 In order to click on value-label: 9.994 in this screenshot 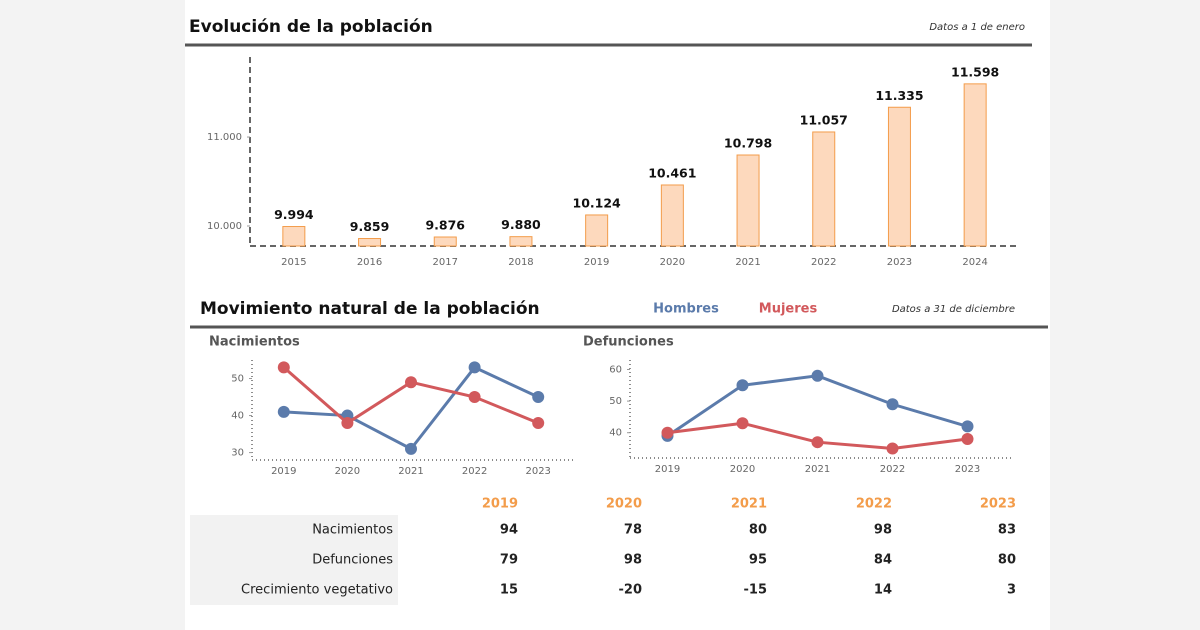, I will do `click(294, 214)`.